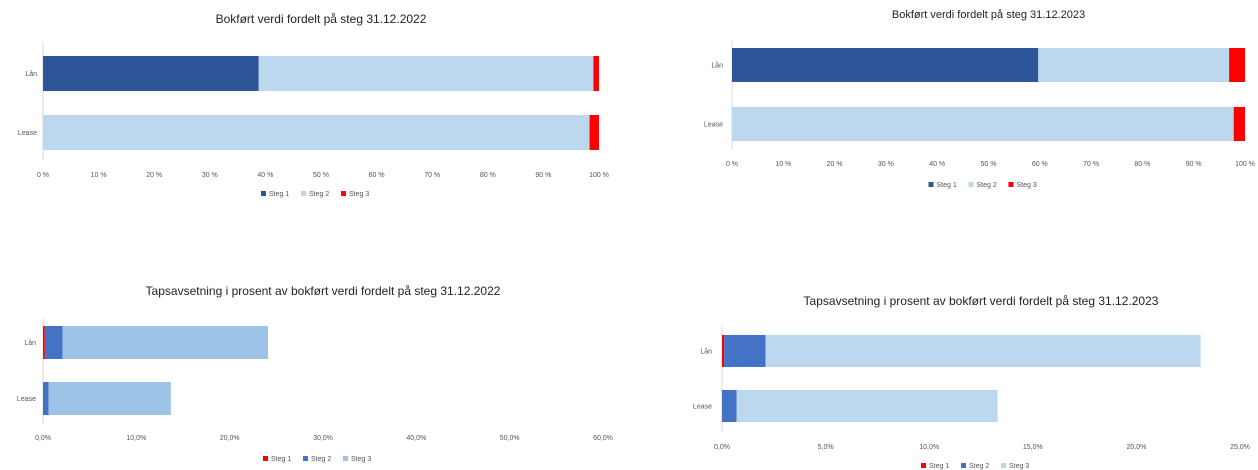 The height and width of the screenshot is (470, 1258). I want to click on x-tick-label: 60,0%, so click(603, 438).